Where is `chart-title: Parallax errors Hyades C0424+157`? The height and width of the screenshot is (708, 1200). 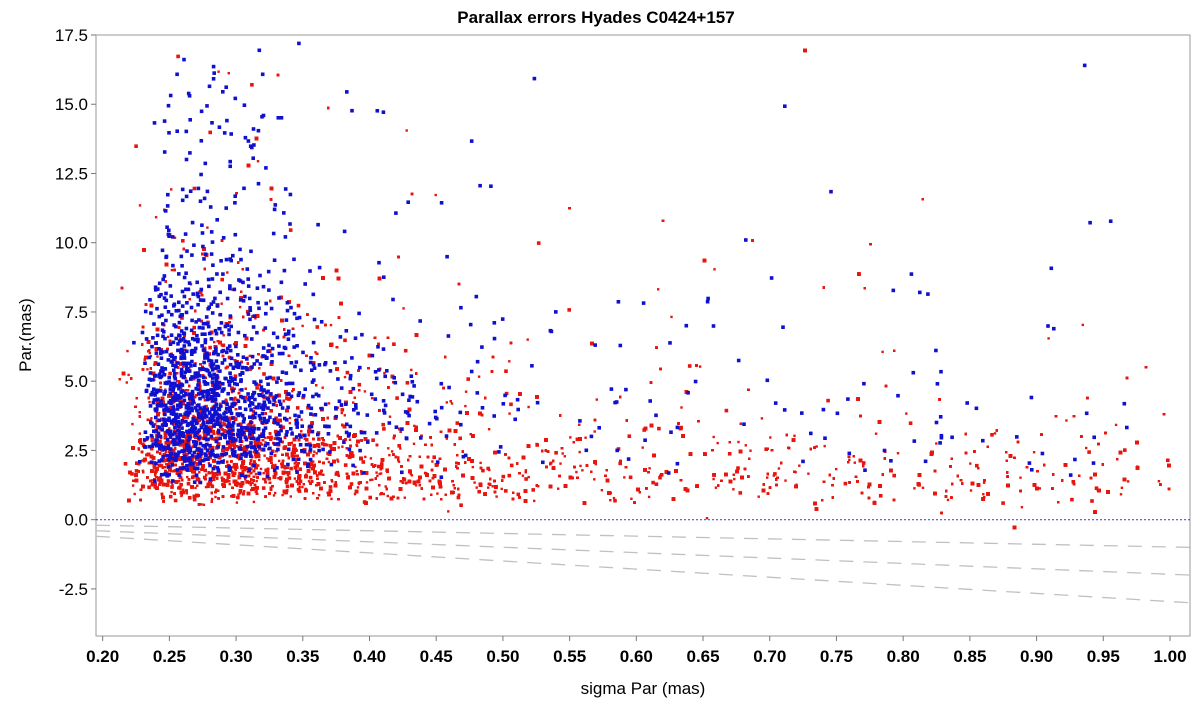 chart-title: Parallax errors Hyades C0424+157 is located at coordinates (595, 17).